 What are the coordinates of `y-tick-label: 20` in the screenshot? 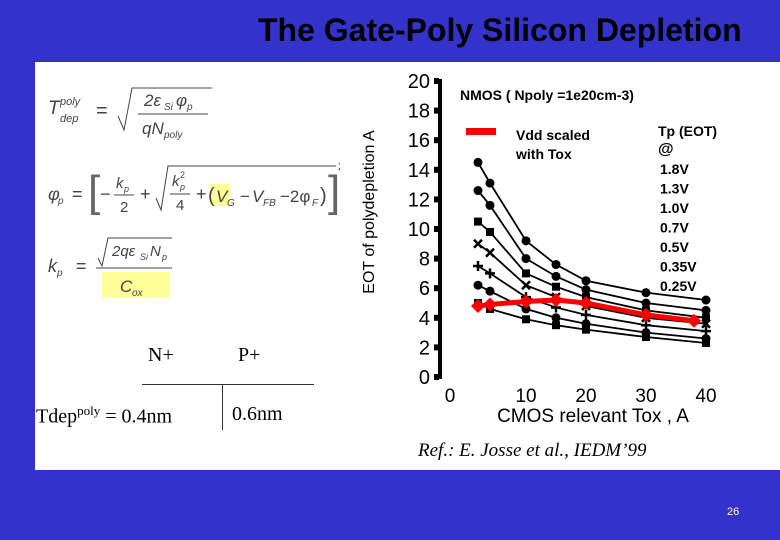 It's located at (419, 82).